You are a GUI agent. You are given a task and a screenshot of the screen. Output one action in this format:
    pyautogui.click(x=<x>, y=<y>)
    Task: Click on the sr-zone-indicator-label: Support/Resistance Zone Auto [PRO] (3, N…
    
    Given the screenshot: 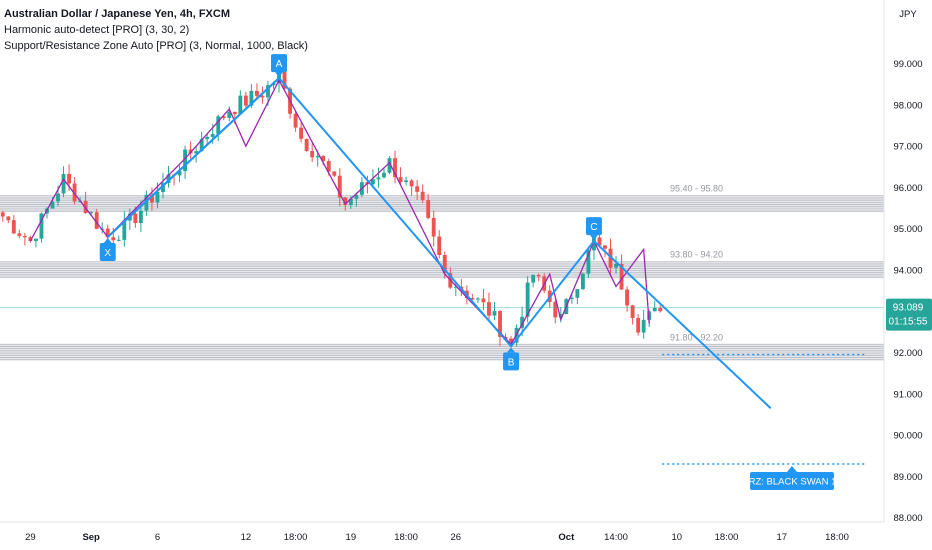 What is the action you would take?
    pyautogui.click(x=156, y=46)
    